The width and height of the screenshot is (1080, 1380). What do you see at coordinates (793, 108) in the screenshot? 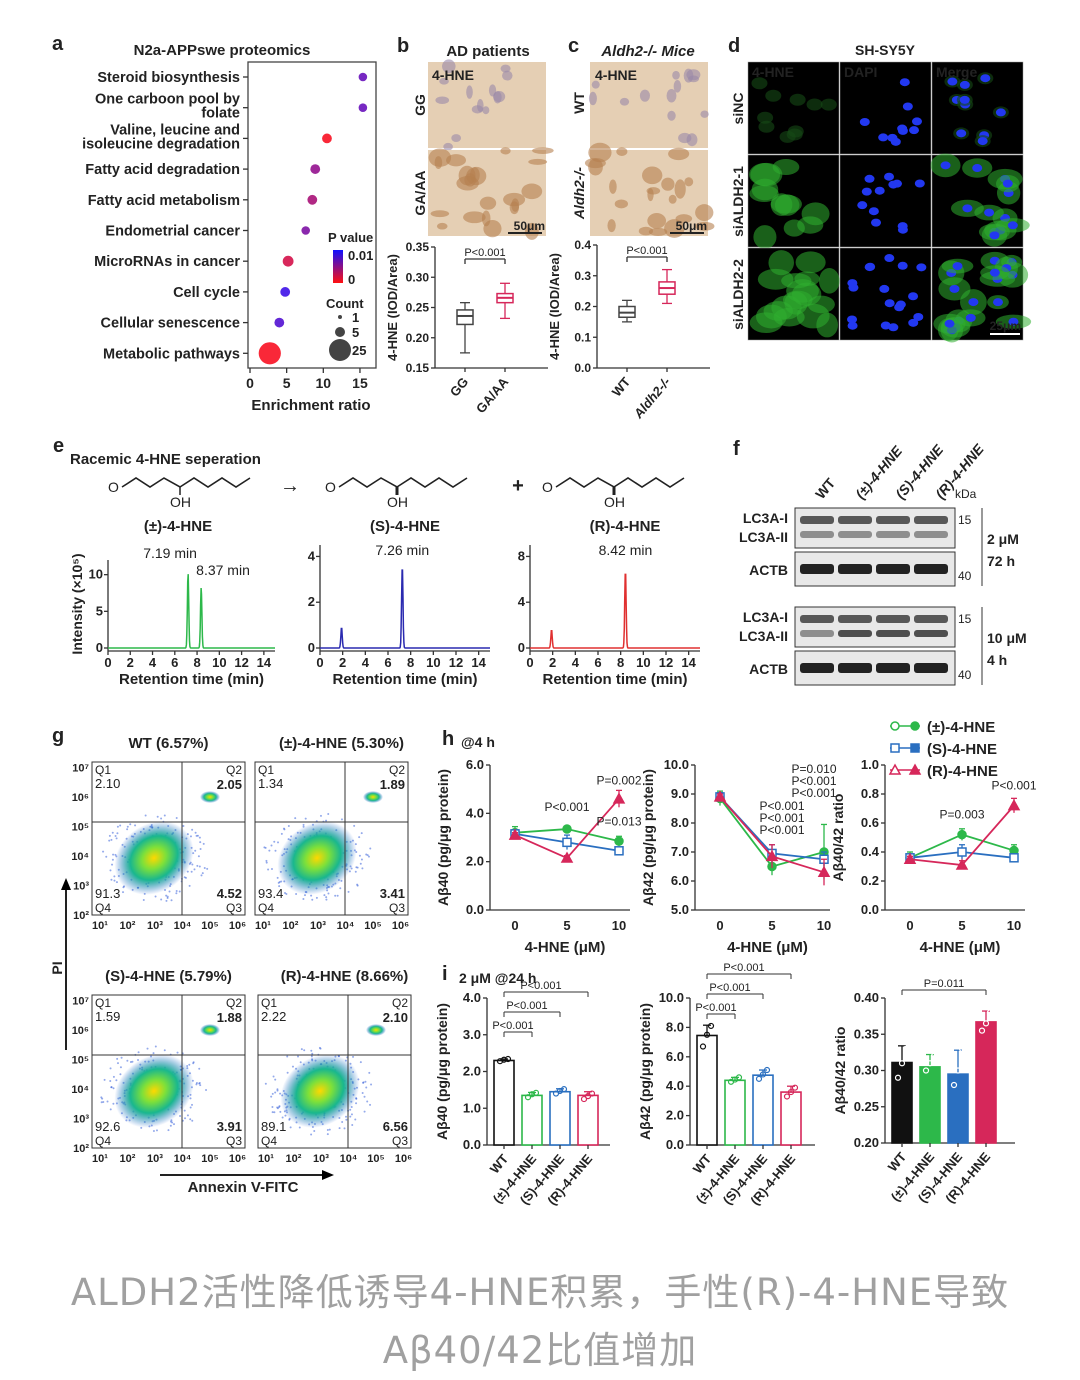
I see `micrograph-siNC-4-HNE` at bounding box center [793, 108].